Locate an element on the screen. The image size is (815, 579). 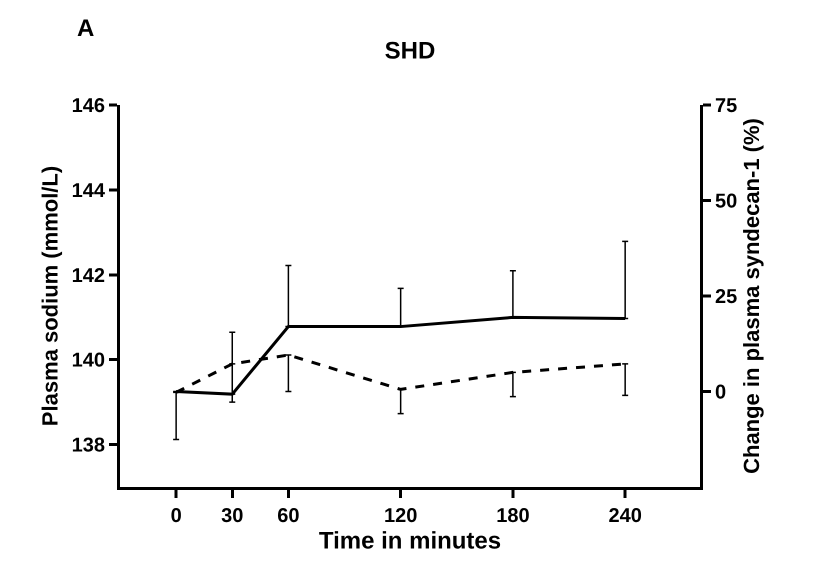
y2-tick-label: 25 is located at coordinates (726, 297).